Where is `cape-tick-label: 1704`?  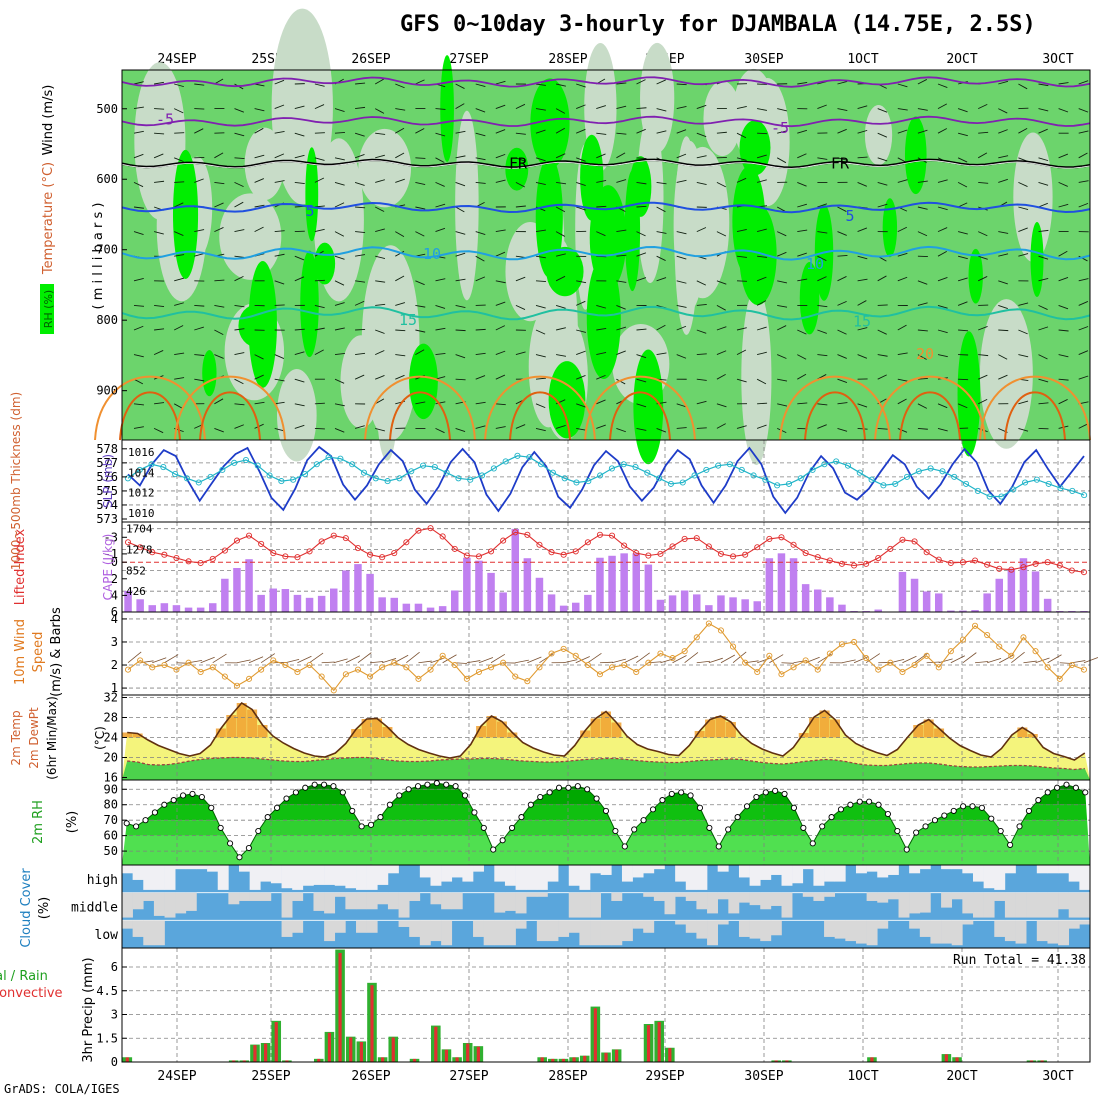 cape-tick-label: 1704 is located at coordinates (139, 529).